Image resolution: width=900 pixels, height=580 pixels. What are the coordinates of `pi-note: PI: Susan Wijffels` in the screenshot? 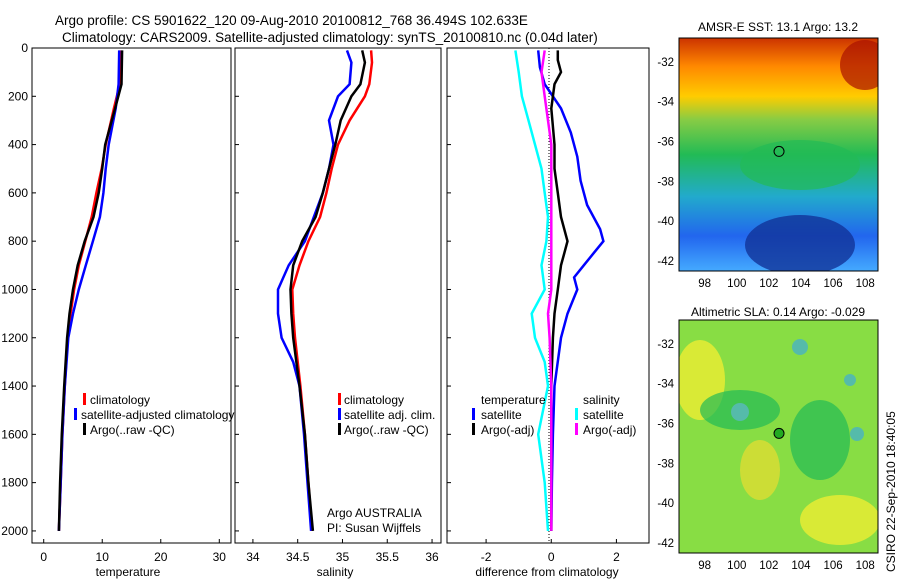 It's located at (374, 528).